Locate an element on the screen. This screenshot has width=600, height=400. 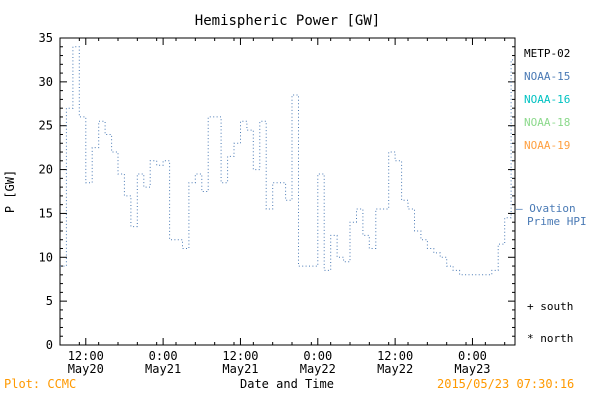
y-tick-label: 5 is located at coordinates (49, 301).